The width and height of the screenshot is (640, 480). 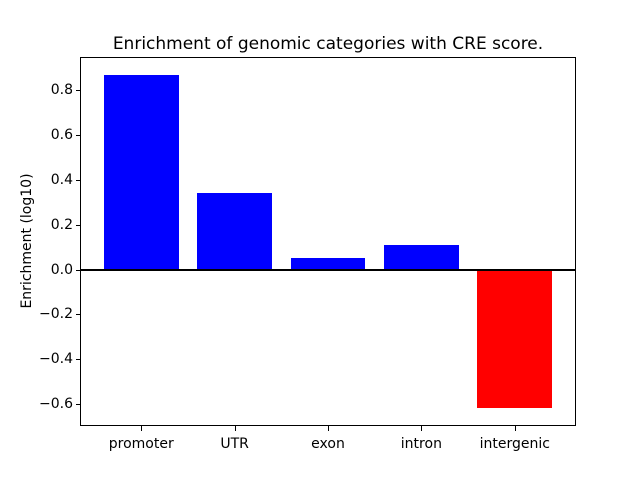 What do you see at coordinates (234, 444) in the screenshot?
I see `x-tick-label-UTR: UTR` at bounding box center [234, 444].